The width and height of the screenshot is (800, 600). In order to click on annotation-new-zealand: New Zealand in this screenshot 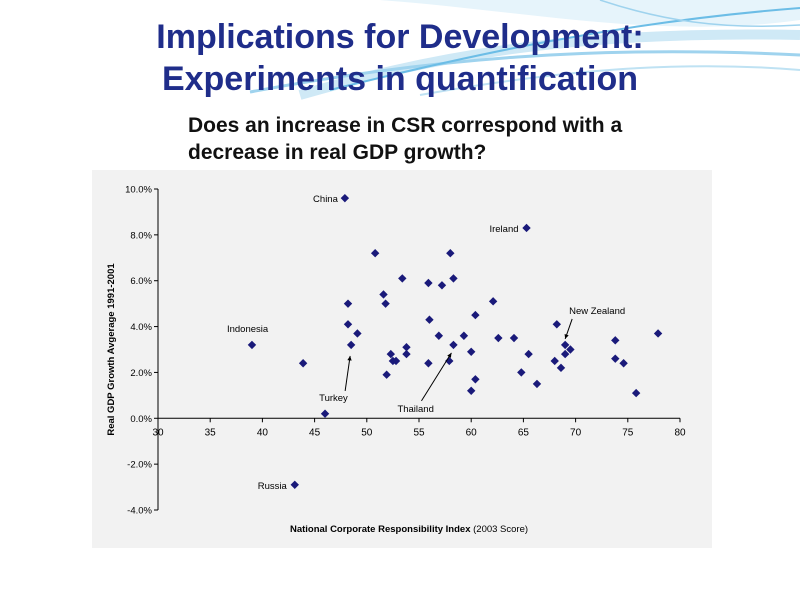, I will do `click(597, 311)`.